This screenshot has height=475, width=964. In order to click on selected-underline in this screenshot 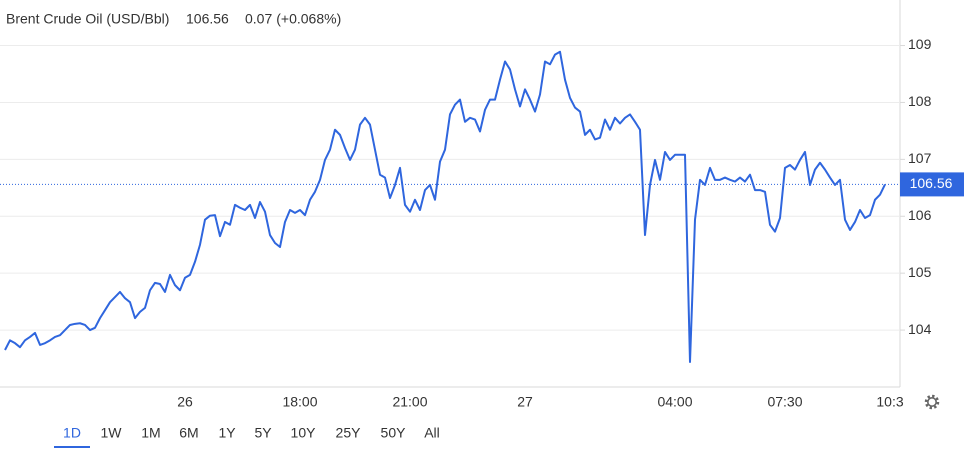, I will do `click(72, 447)`.